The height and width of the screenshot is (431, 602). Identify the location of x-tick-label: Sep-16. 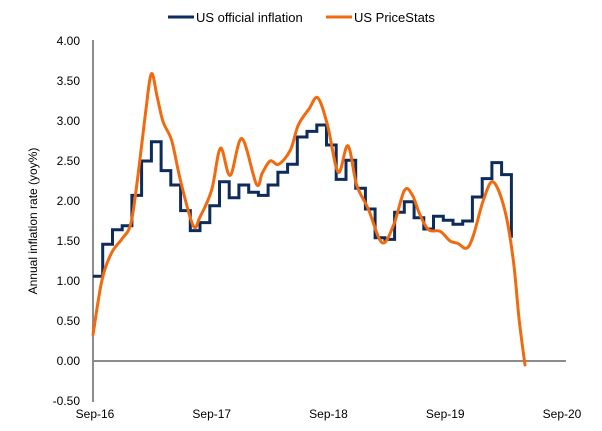
(95, 414).